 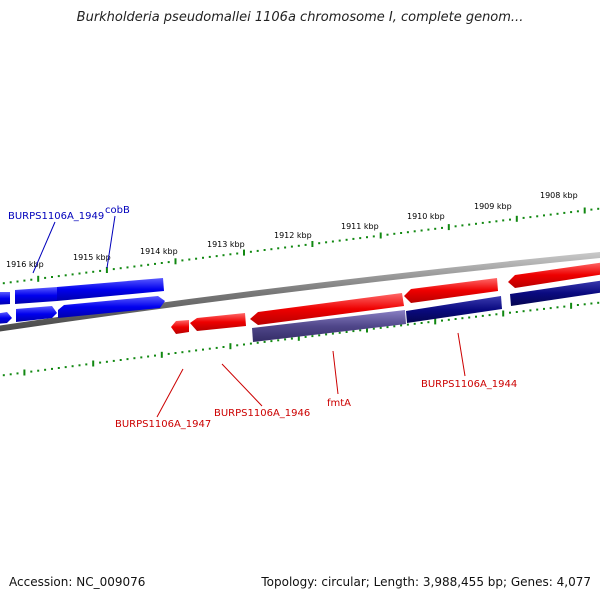 What do you see at coordinates (25, 264) in the screenshot?
I see `scale-label: 1916 kbp` at bounding box center [25, 264].